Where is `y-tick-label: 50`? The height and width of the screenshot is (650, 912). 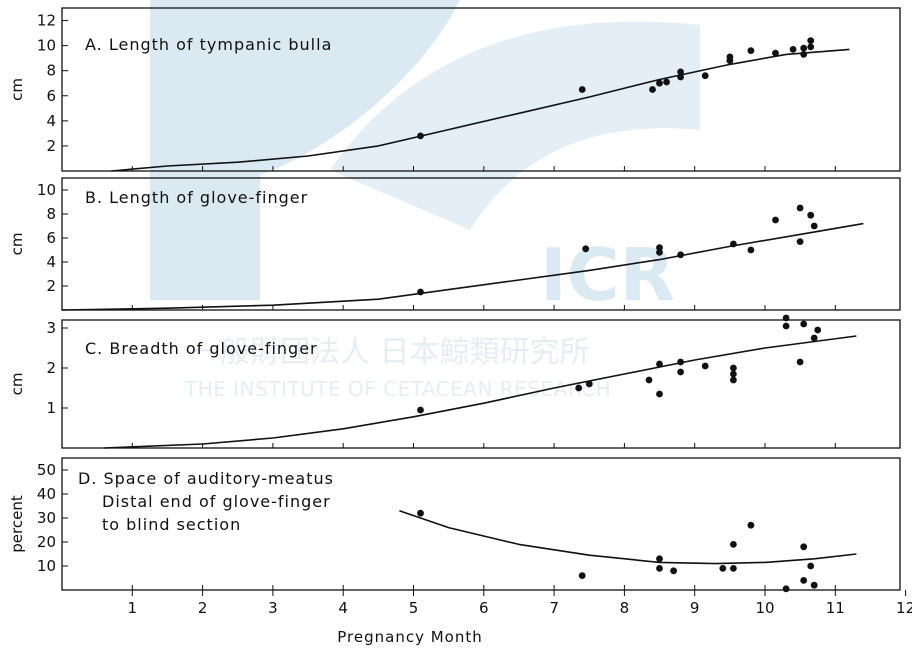
y-tick-label: 50 is located at coordinates (46, 470).